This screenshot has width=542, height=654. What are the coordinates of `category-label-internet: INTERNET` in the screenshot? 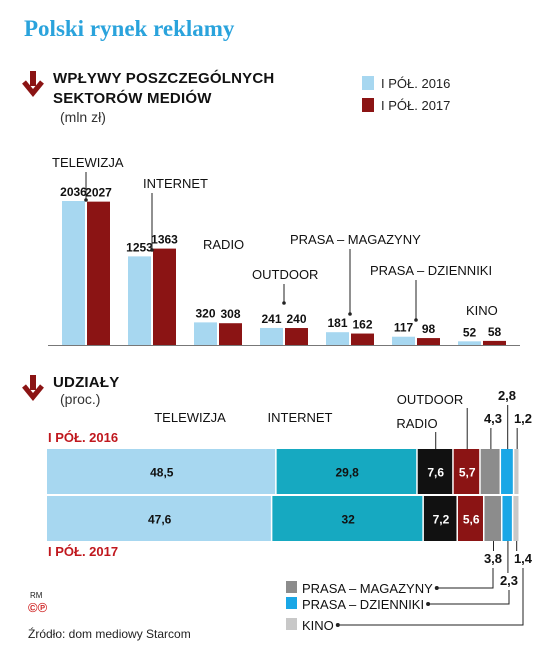 It's located at (175, 183).